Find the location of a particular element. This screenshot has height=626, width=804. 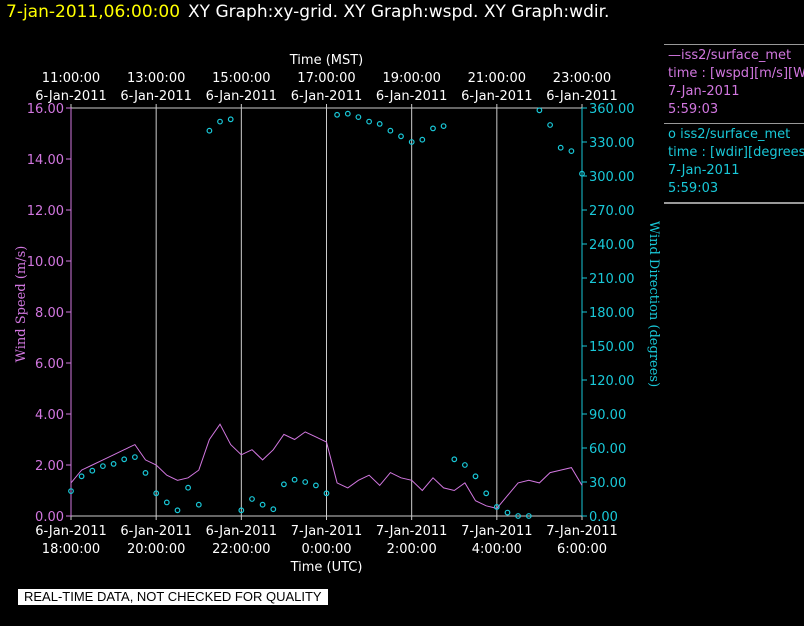

left-tick-label: 10.00 is located at coordinates (45, 262).